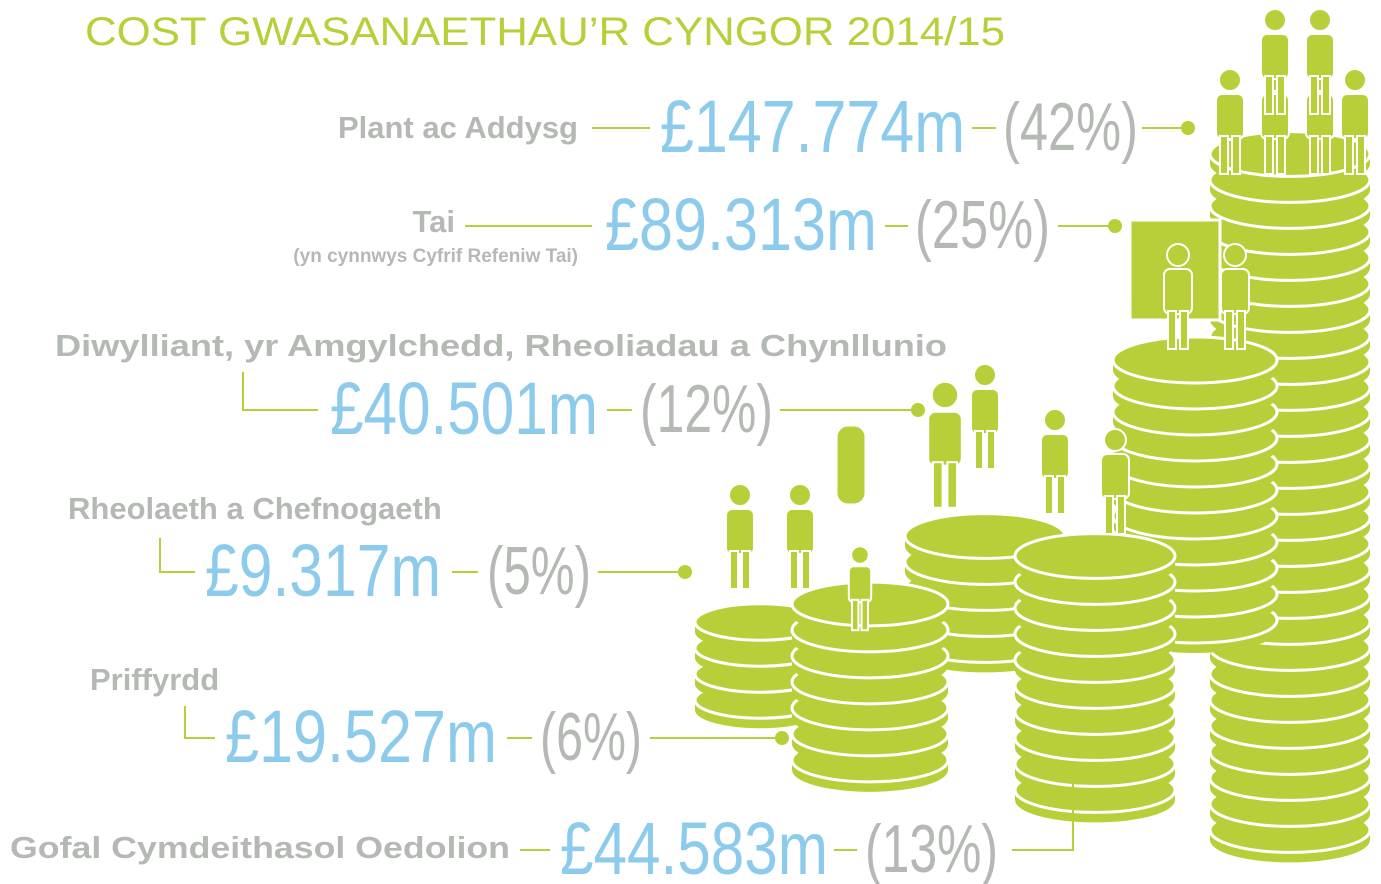 This screenshot has width=1381, height=884. Describe the element at coordinates (361, 736) in the screenshot. I see `amount: £19.527m` at that location.